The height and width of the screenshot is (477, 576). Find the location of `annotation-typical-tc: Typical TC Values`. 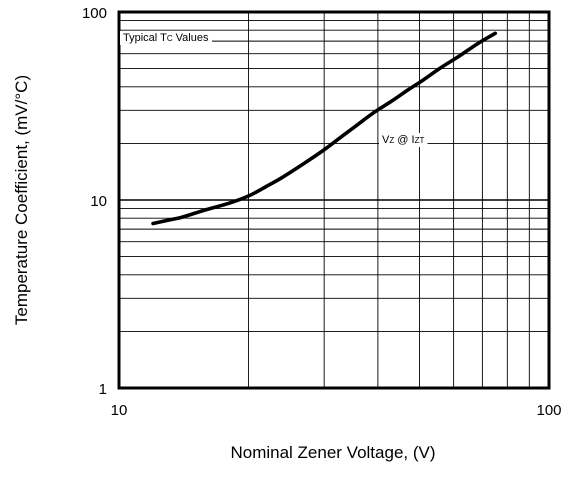

annotation-typical-tc: Typical TC Values is located at coordinates (166, 38).